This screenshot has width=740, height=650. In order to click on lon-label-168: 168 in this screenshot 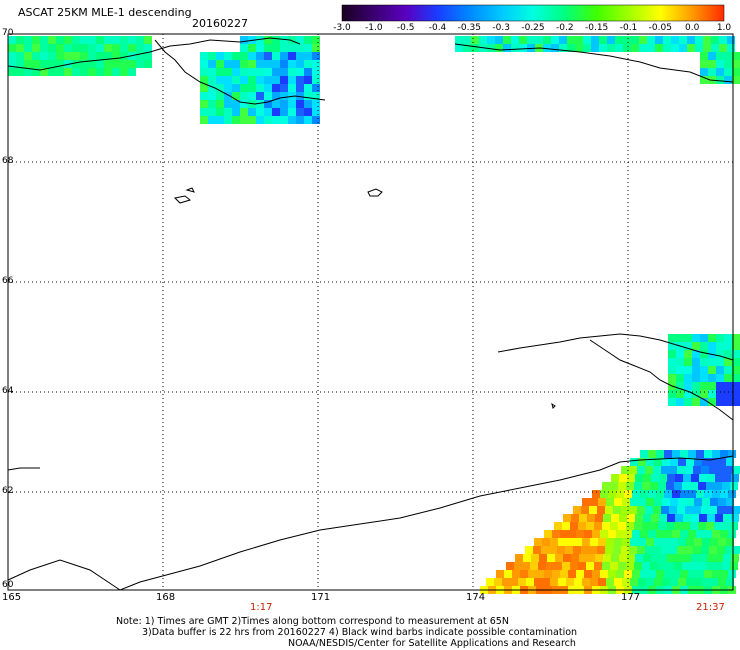, I will do `click(166, 597)`.